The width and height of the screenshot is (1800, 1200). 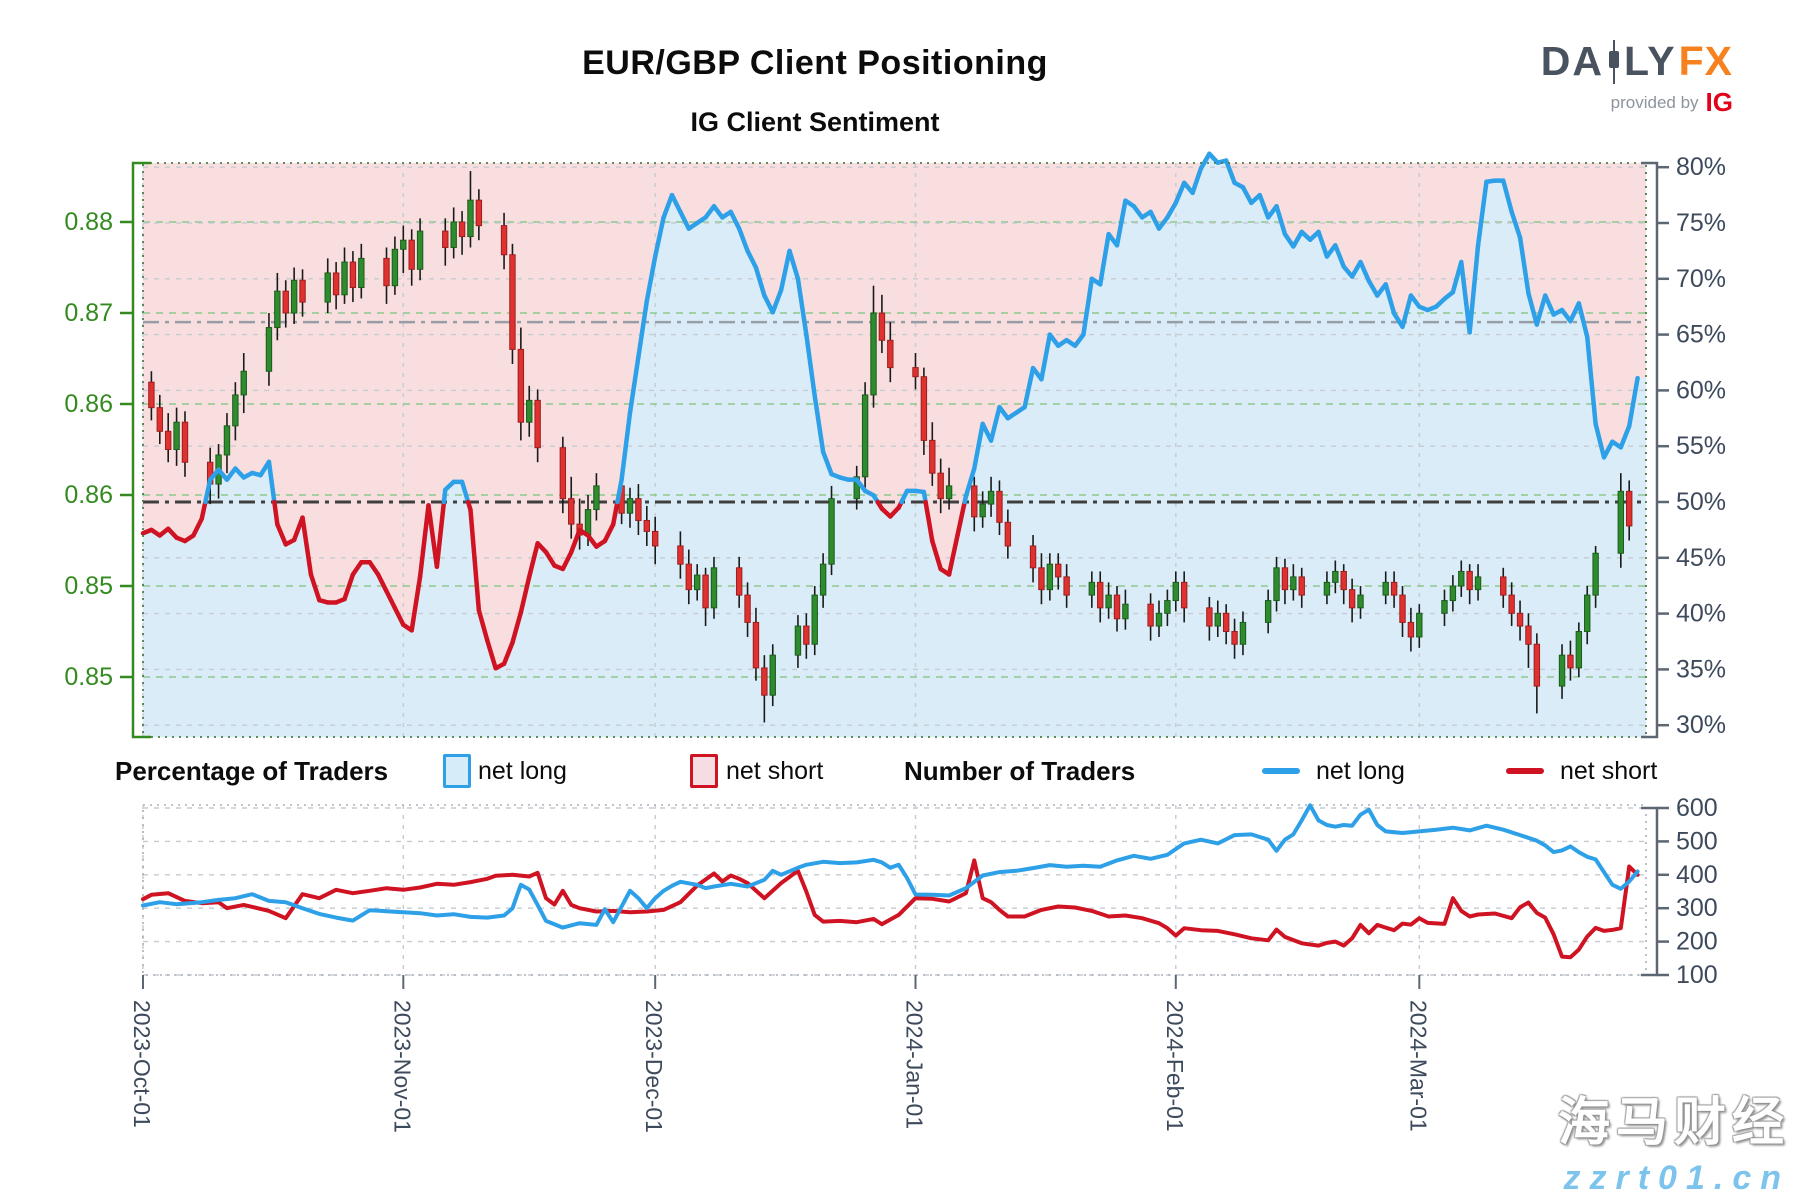 I want to click on svg-text: 40%, so click(x=1701, y=614).